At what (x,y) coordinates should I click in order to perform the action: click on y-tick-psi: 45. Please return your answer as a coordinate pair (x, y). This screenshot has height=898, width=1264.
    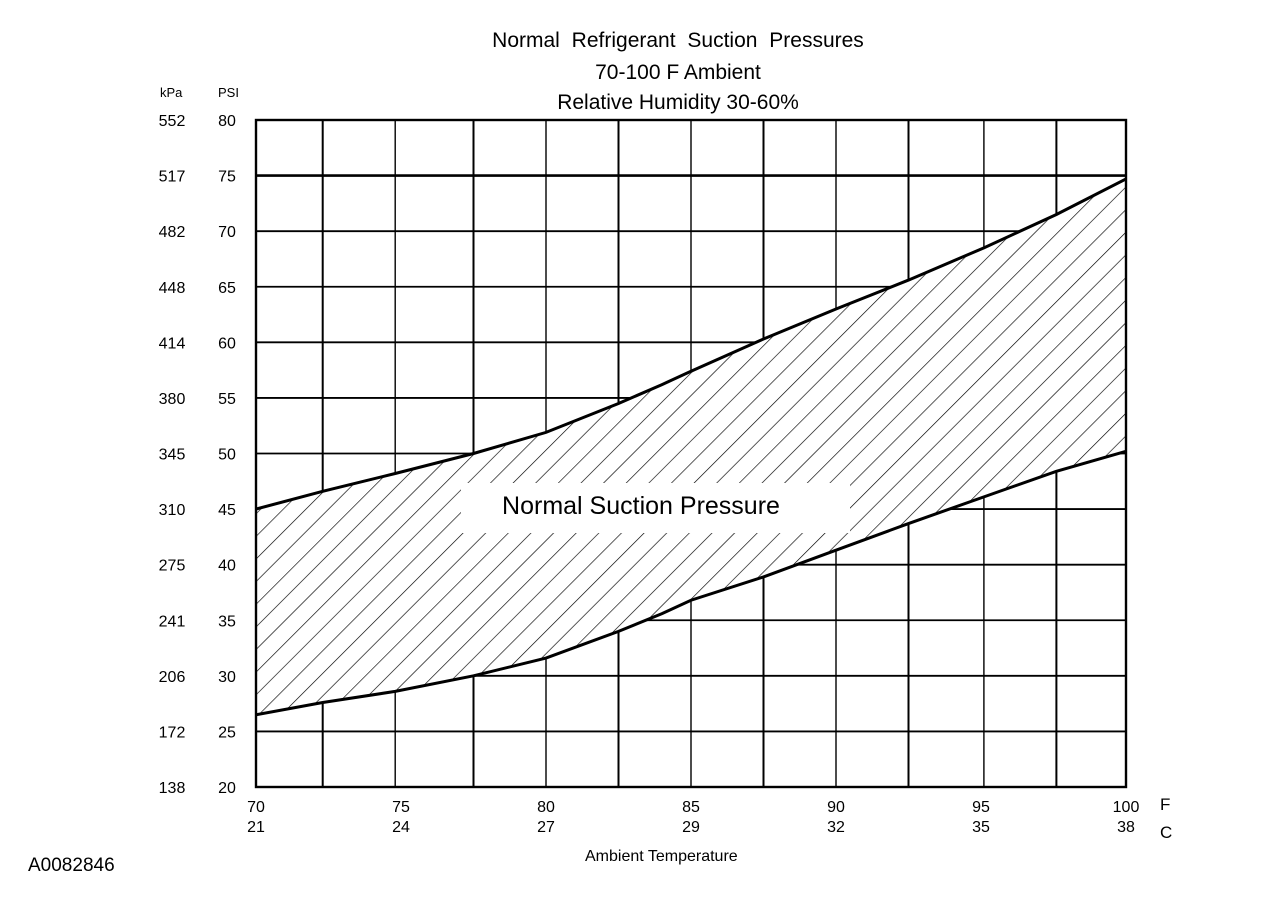
    Looking at the image, I should click on (227, 510).